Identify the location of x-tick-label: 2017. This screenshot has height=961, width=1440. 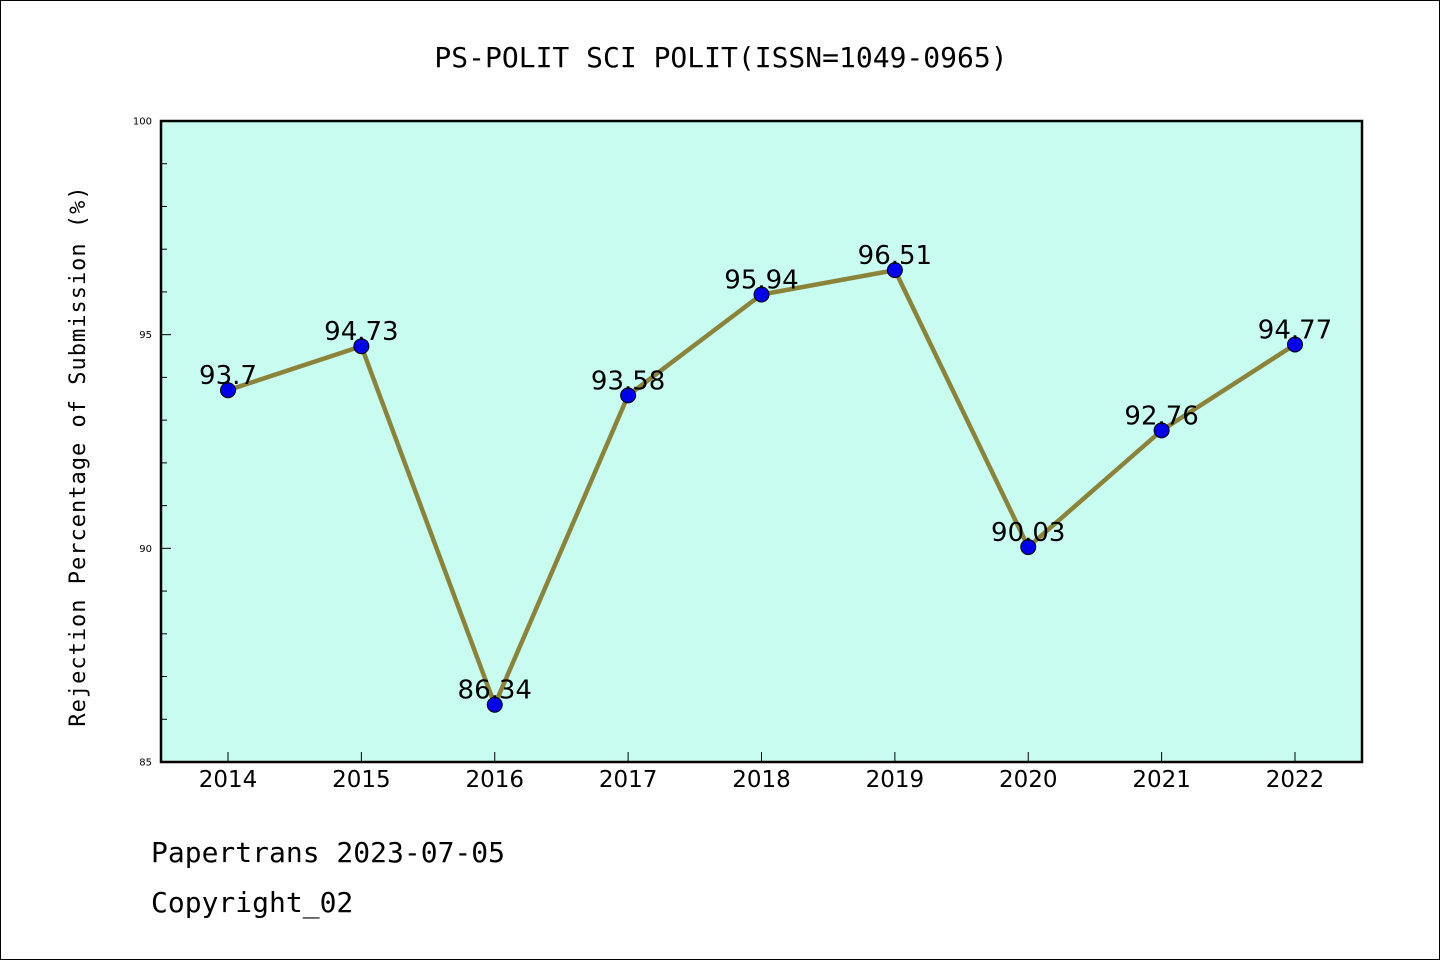
(628, 780).